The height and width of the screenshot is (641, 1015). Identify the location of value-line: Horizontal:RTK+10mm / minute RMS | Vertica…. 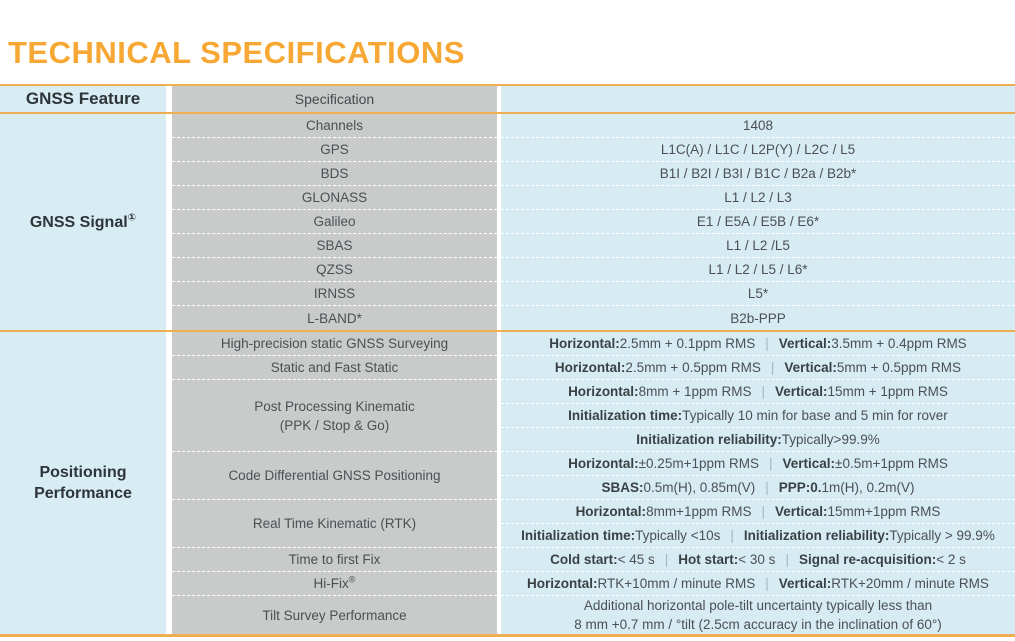
(758, 583).